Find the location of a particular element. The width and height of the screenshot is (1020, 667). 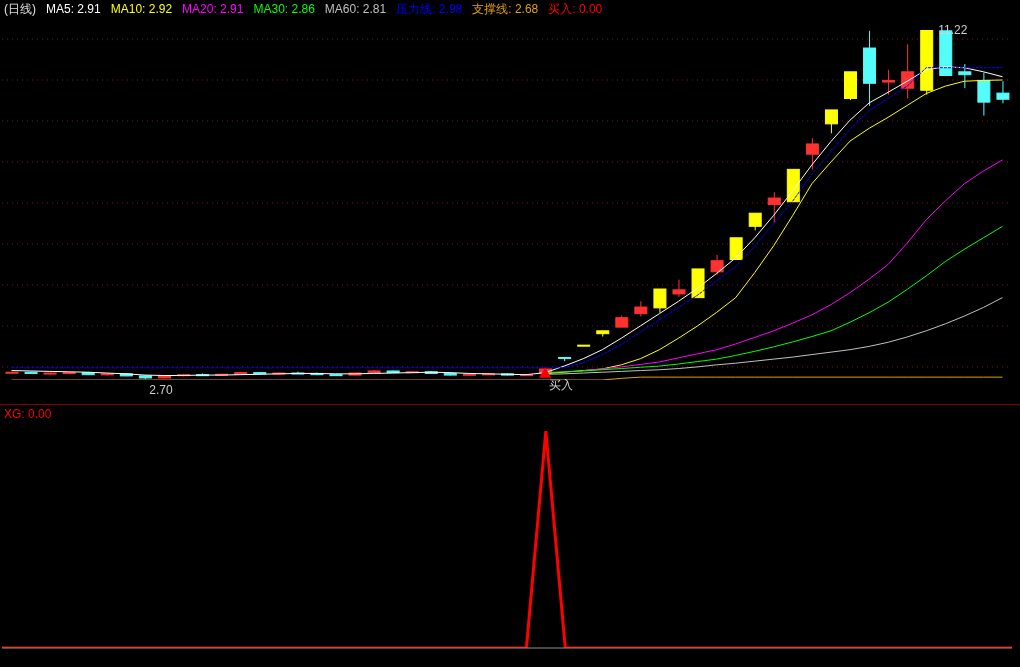

text: XG: 0.00 is located at coordinates (28, 414).